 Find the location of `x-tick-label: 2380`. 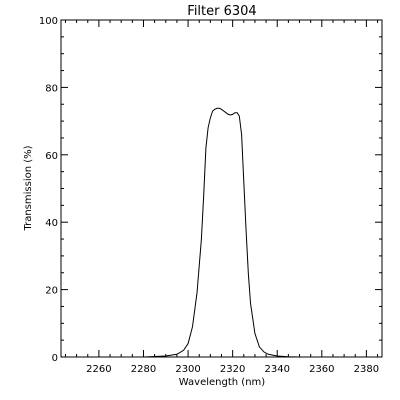

x-tick-label: 2380 is located at coordinates (366, 369).